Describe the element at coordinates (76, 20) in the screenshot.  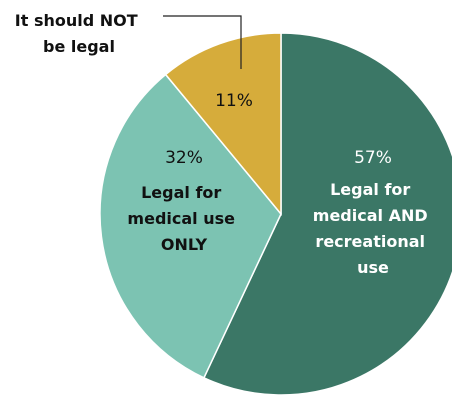
I see `slice-label-line: It should NOT` at that location.